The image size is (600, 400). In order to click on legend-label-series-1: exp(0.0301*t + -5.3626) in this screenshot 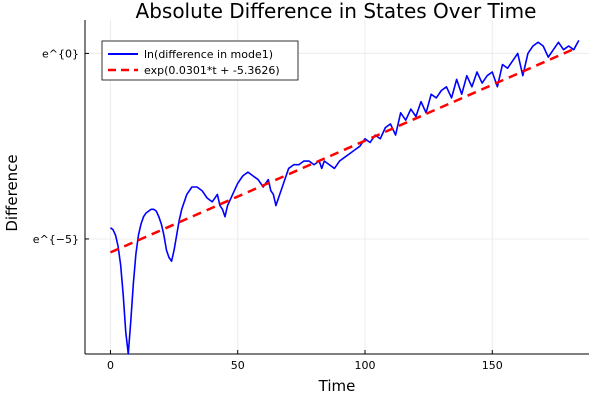, I will do `click(212, 70)`.